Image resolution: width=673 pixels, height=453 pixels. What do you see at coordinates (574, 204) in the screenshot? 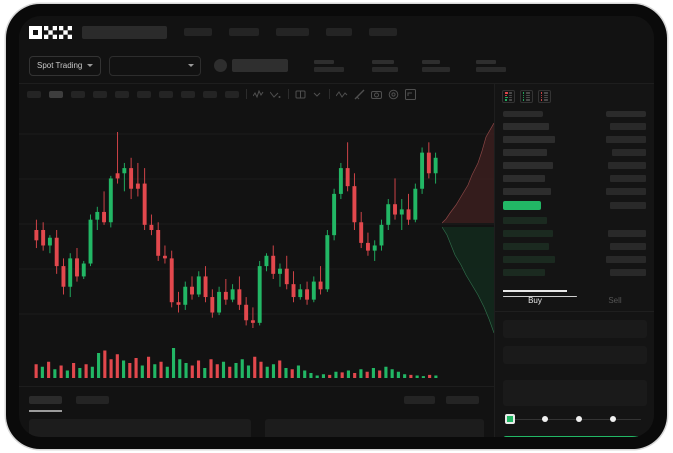
I see `order-book` at bounding box center [574, 204].